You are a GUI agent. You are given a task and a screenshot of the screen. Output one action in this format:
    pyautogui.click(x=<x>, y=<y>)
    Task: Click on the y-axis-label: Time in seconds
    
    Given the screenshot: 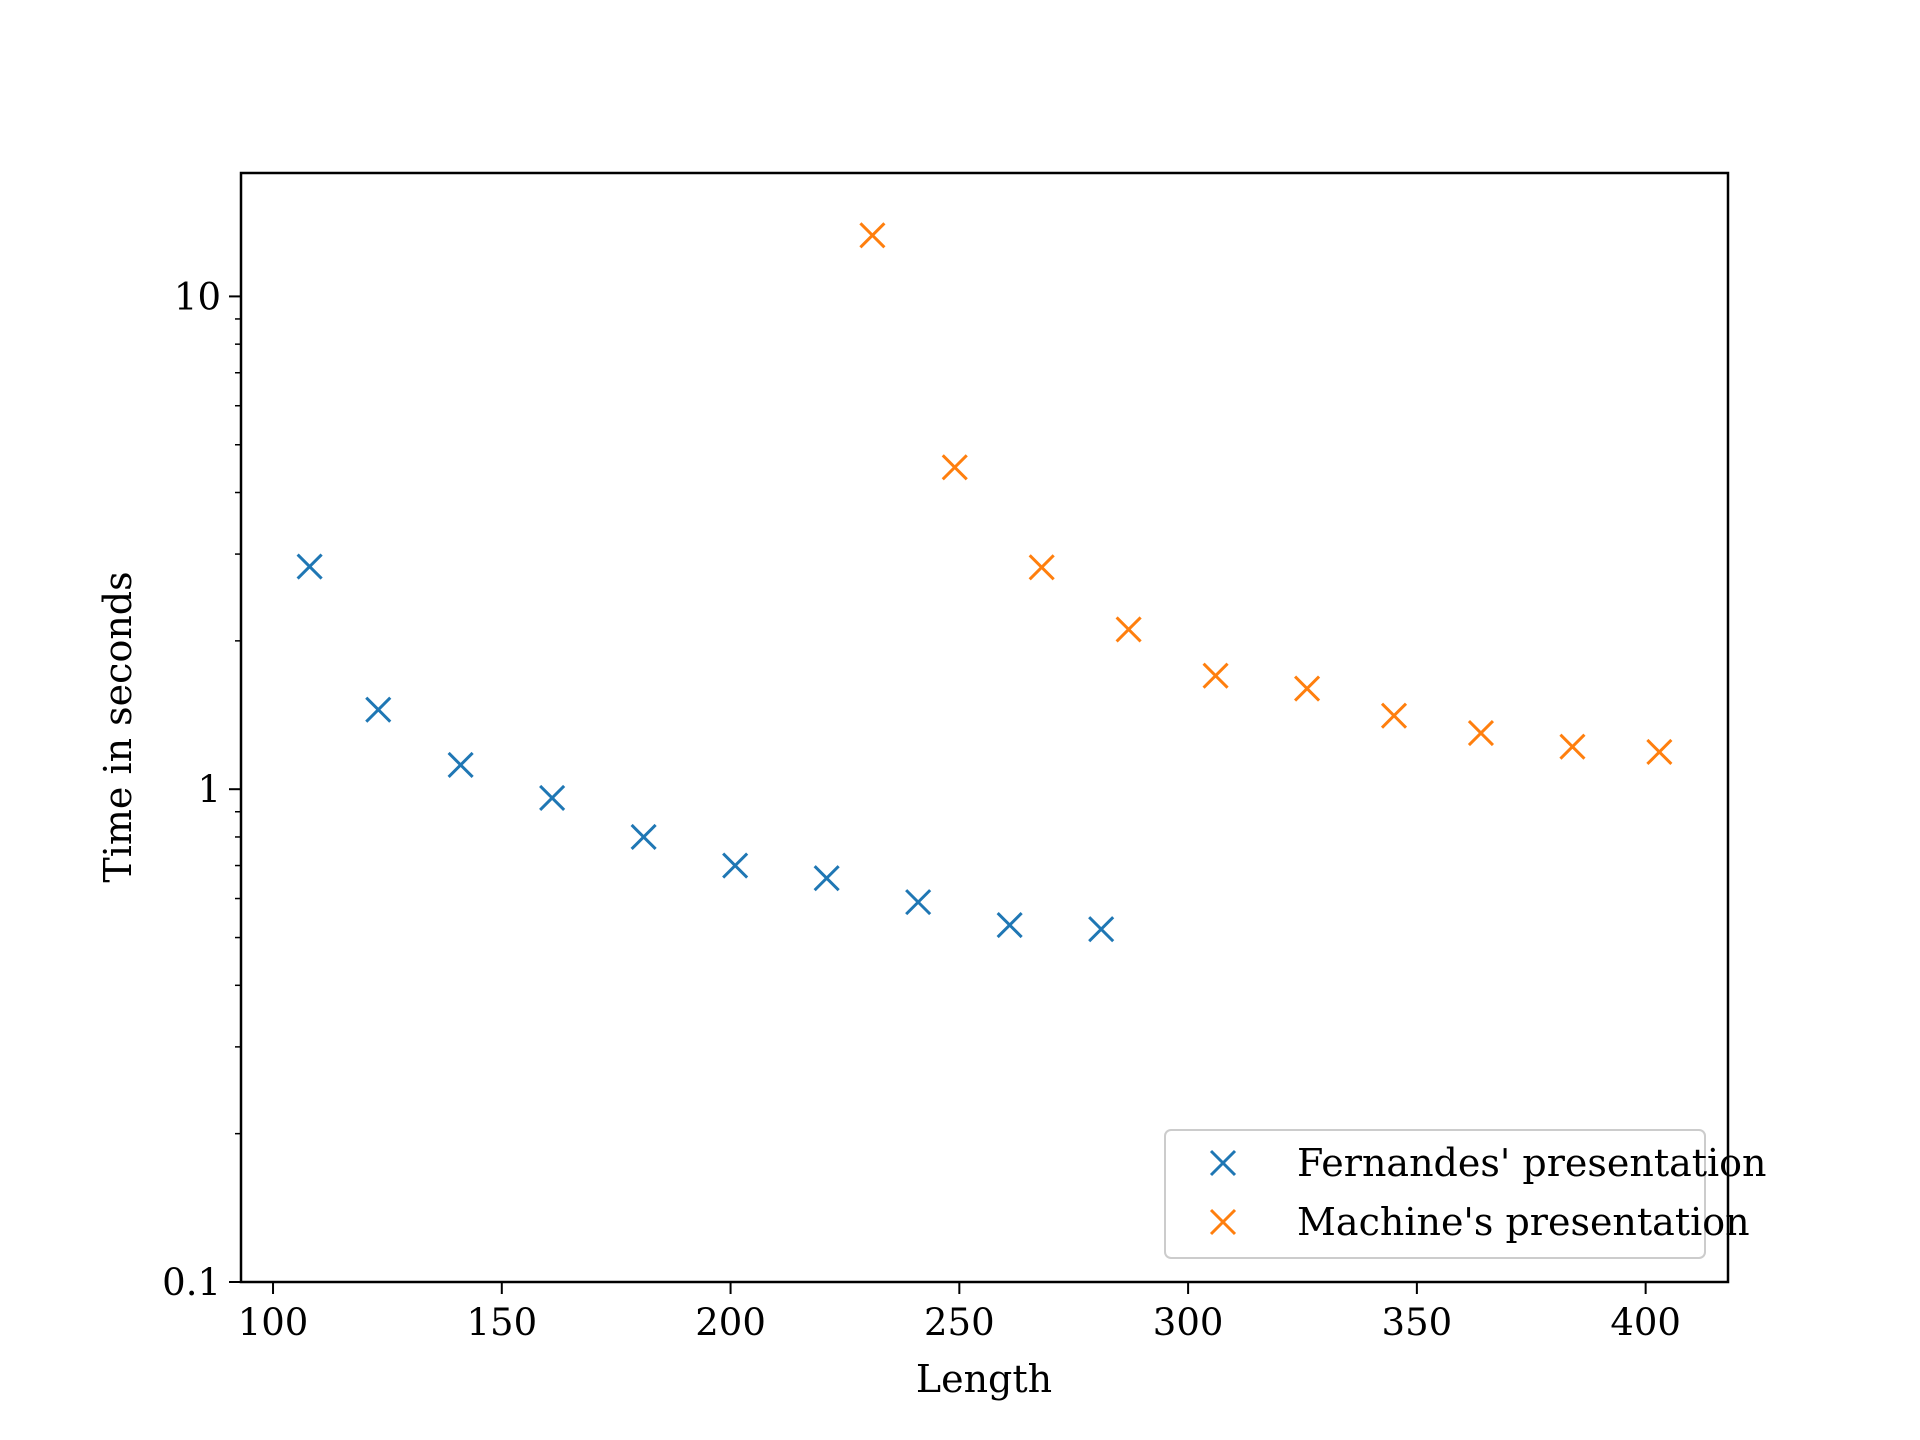 What is the action you would take?
    pyautogui.click(x=118, y=726)
    